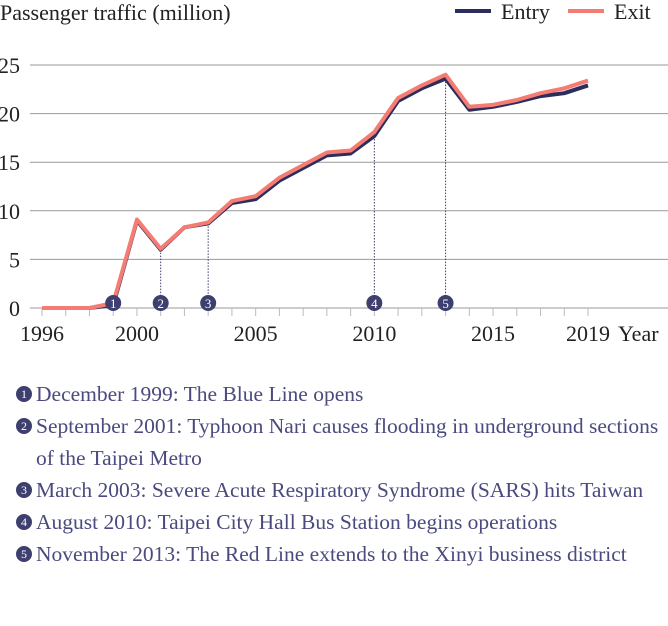  I want to click on annotation-number-badge: 2, so click(24, 426).